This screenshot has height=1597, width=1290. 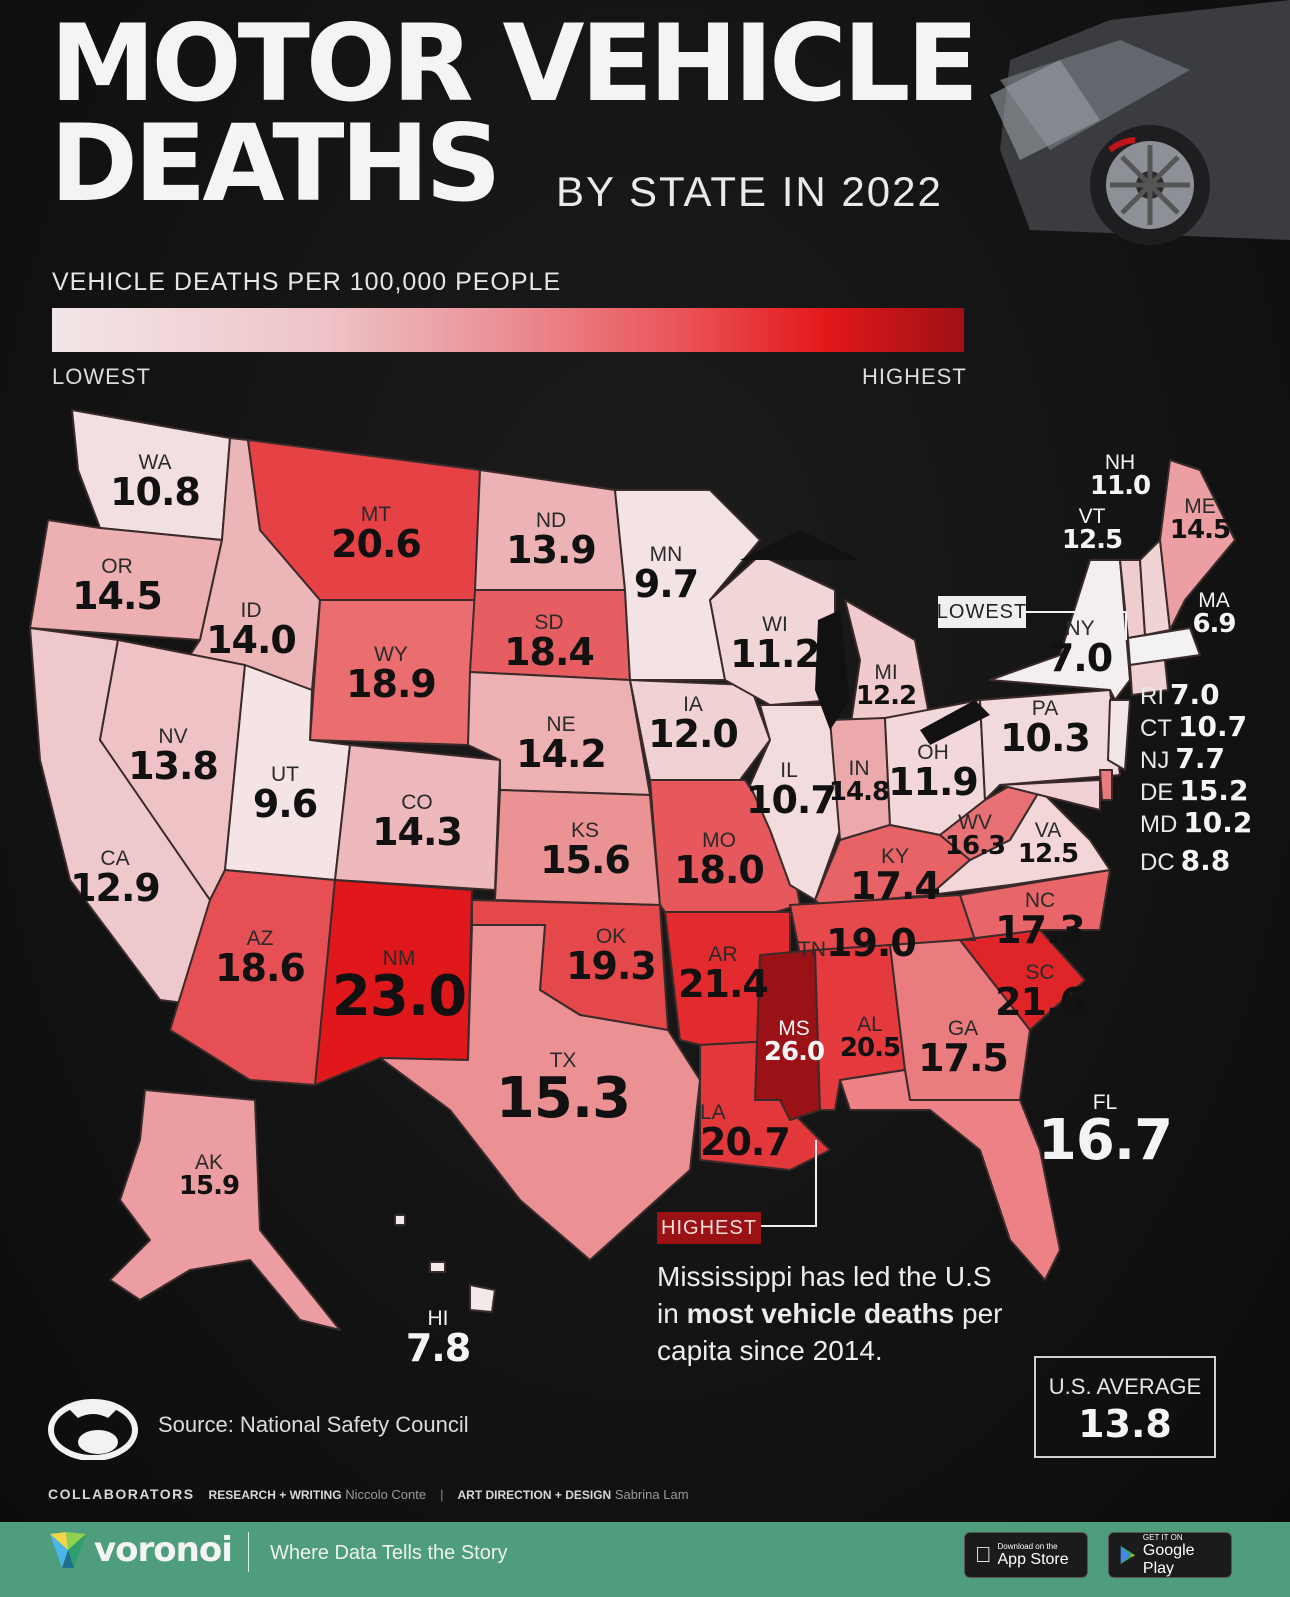 I want to click on lake-erie, so click(x=955, y=722).